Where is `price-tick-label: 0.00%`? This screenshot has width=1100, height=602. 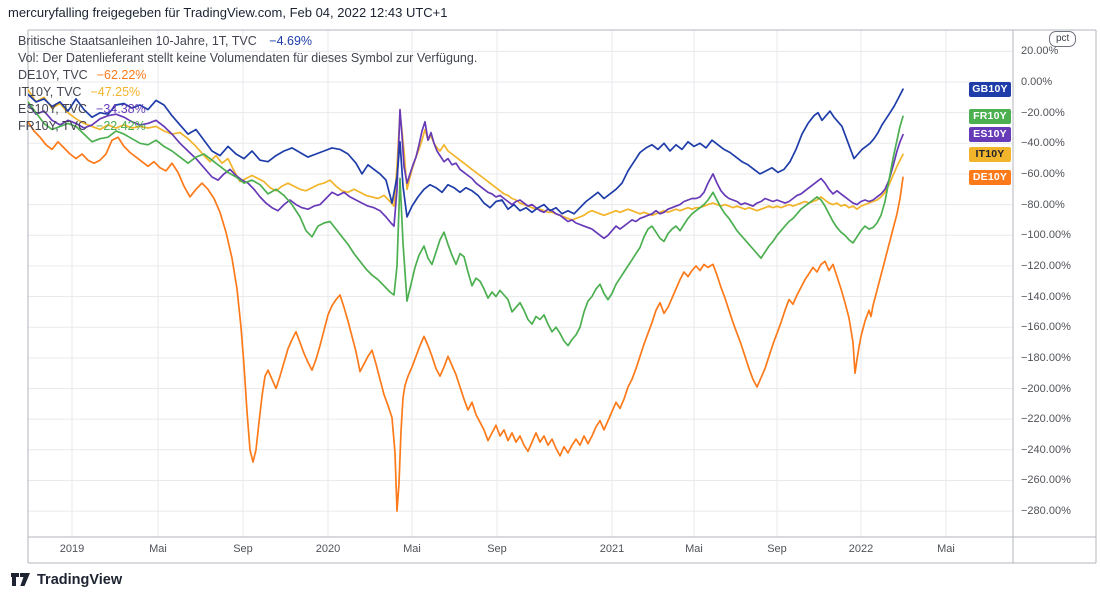
price-tick-label: 0.00% is located at coordinates (1037, 82).